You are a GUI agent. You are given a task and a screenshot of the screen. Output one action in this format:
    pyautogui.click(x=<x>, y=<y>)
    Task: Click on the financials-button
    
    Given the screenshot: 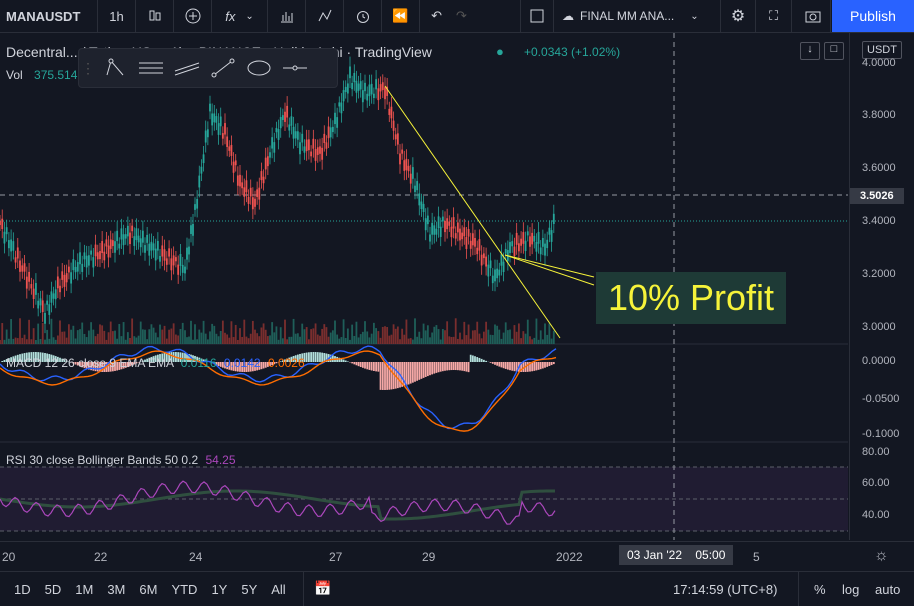 What is the action you would take?
    pyautogui.click(x=287, y=16)
    